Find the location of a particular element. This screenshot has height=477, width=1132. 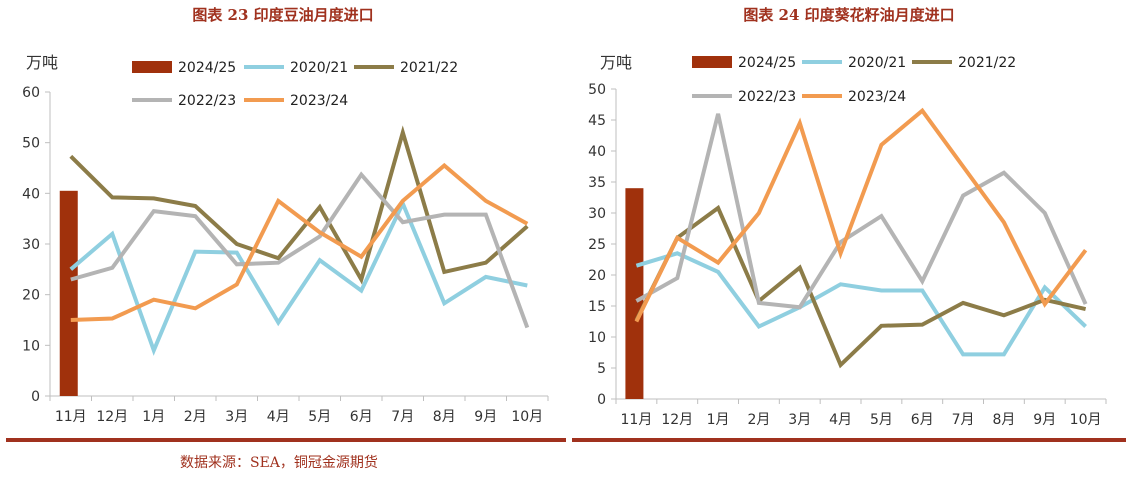

chart-title: 图表 24 印度葵花籽油月度进口 is located at coordinates (849, 15).